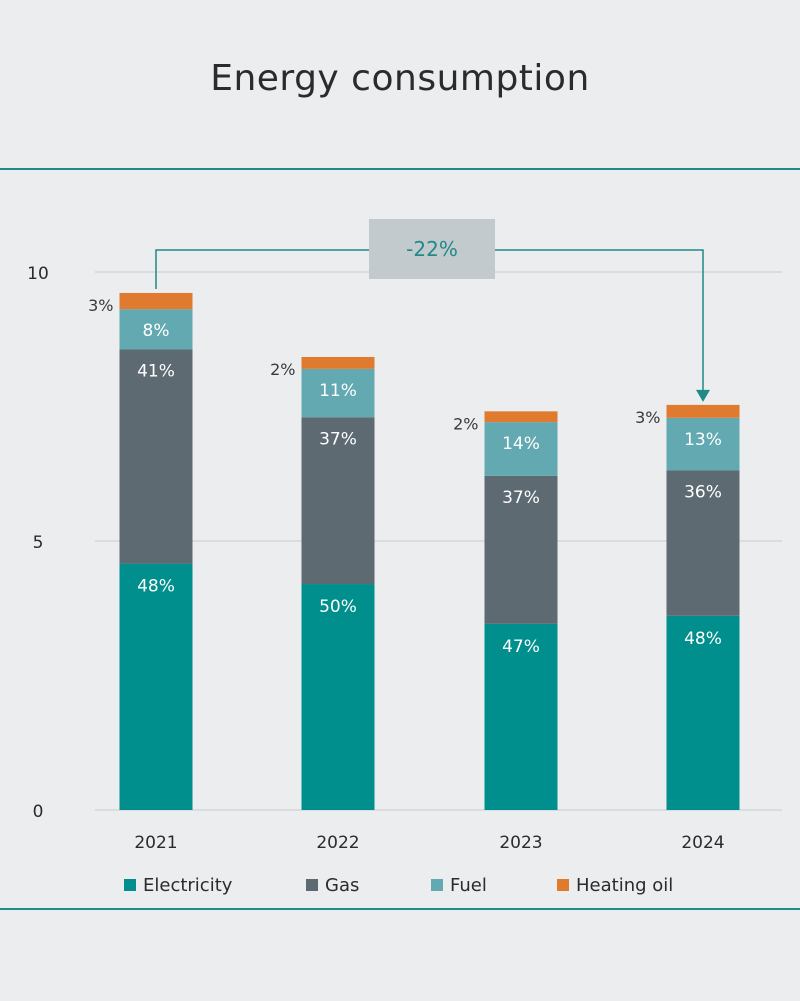 Image resolution: width=800 pixels, height=1001 pixels. What do you see at coordinates (521, 549) in the screenshot?
I see `bar-gas-2023` at bounding box center [521, 549].